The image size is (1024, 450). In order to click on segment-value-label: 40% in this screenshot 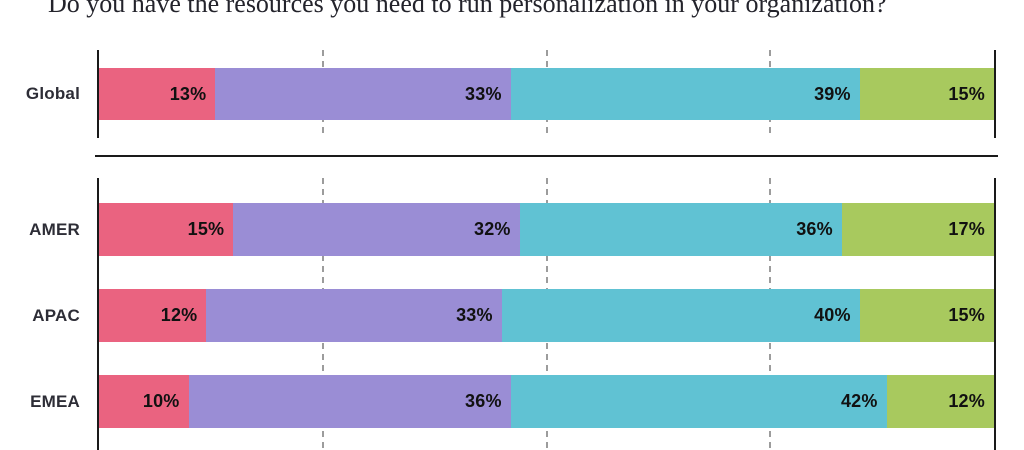, I will do `click(832, 315)`.